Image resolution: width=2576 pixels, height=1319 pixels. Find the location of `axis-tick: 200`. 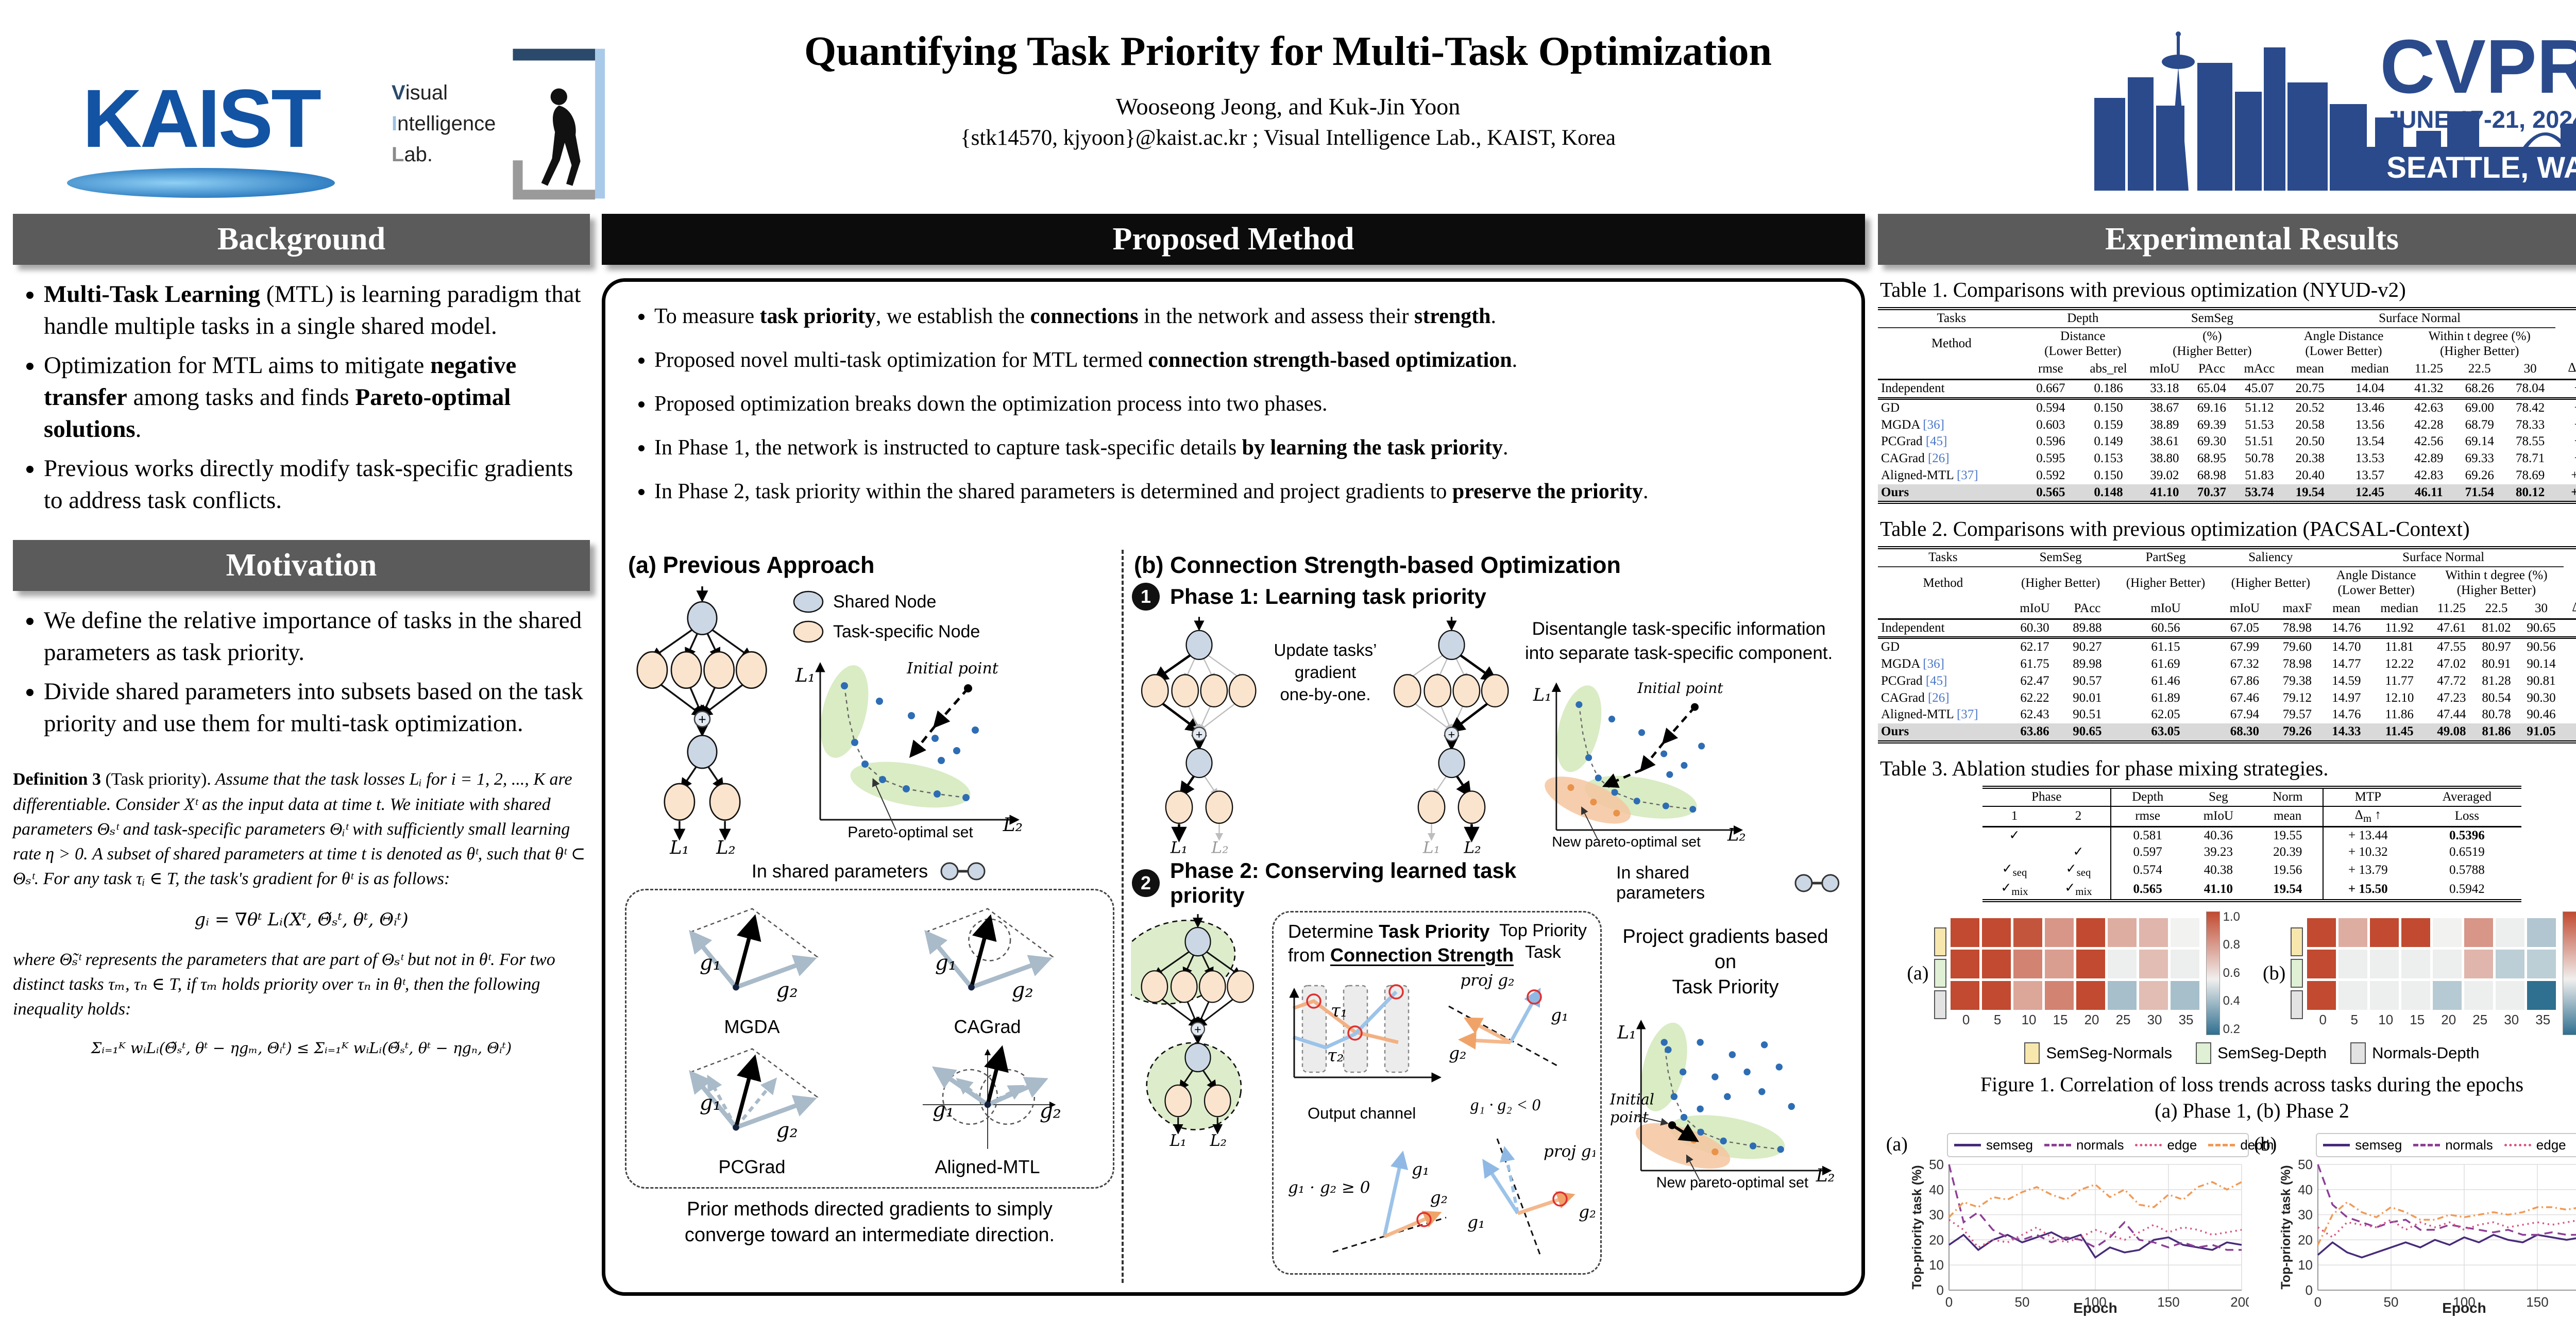

axis-tick: 200 is located at coordinates (2239, 1302).